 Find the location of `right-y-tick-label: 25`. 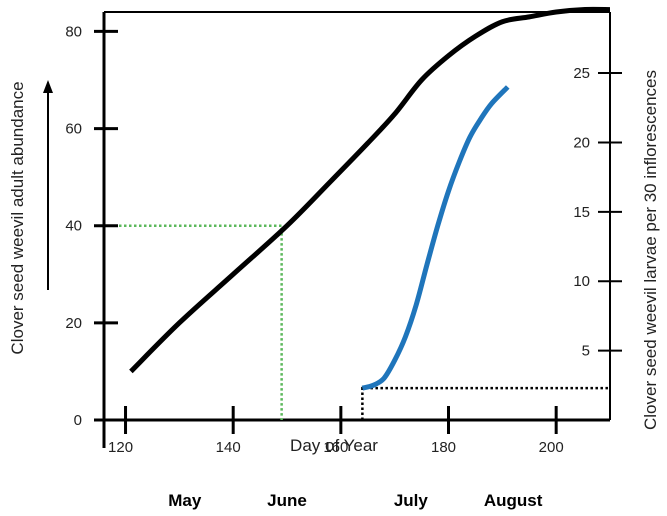

right-y-tick-label: 25 is located at coordinates (581, 73).